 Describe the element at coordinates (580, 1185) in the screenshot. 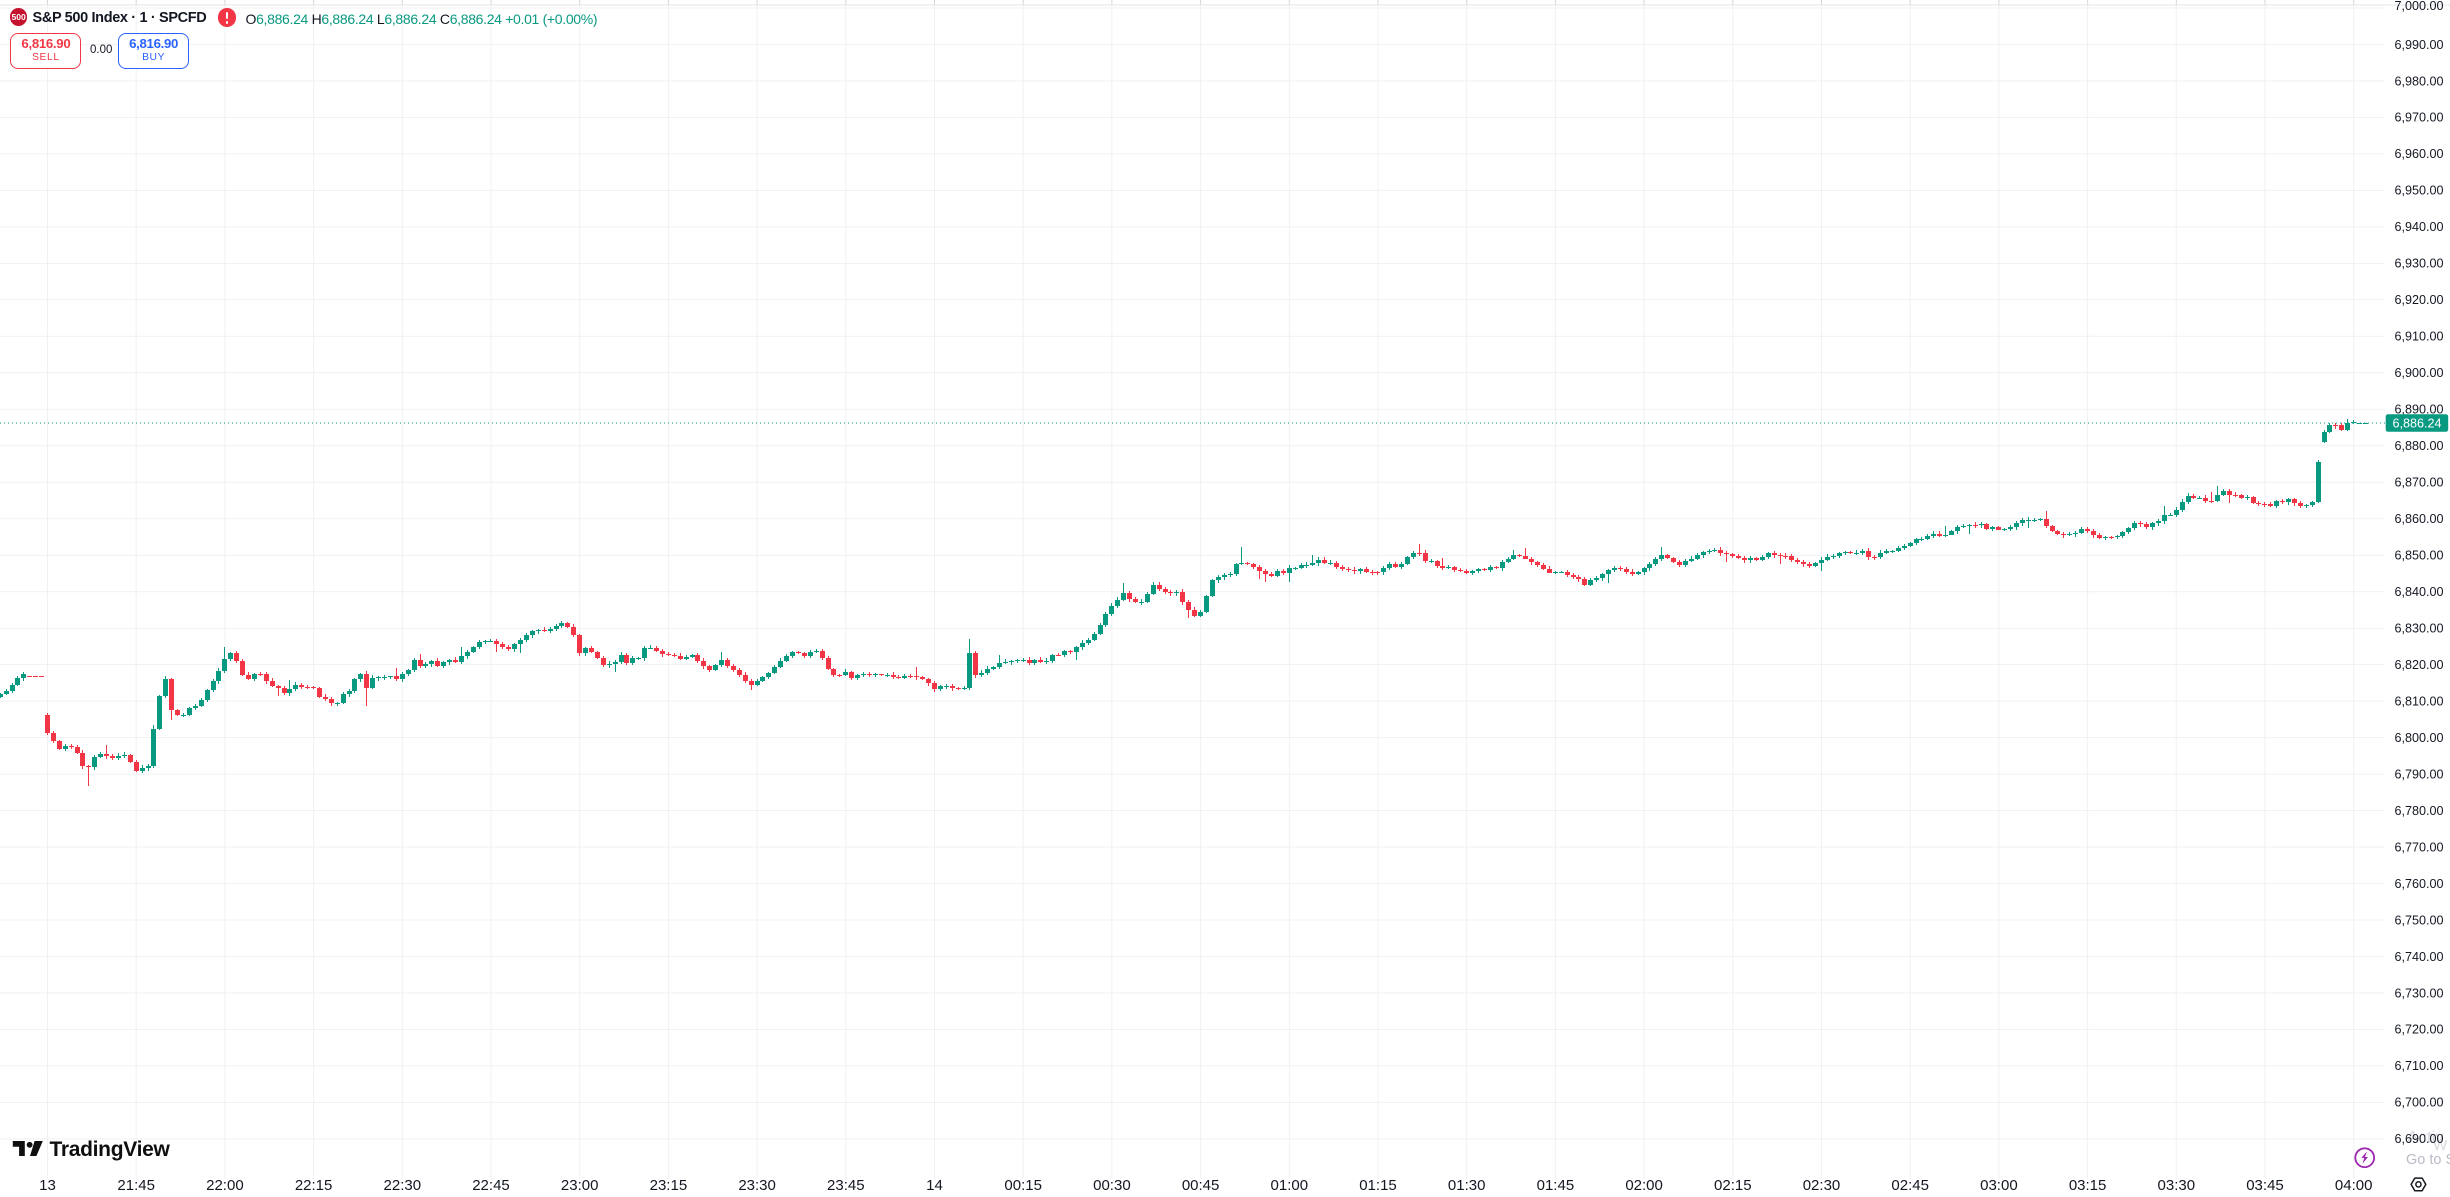

I see `svg-text: 23:00` at that location.